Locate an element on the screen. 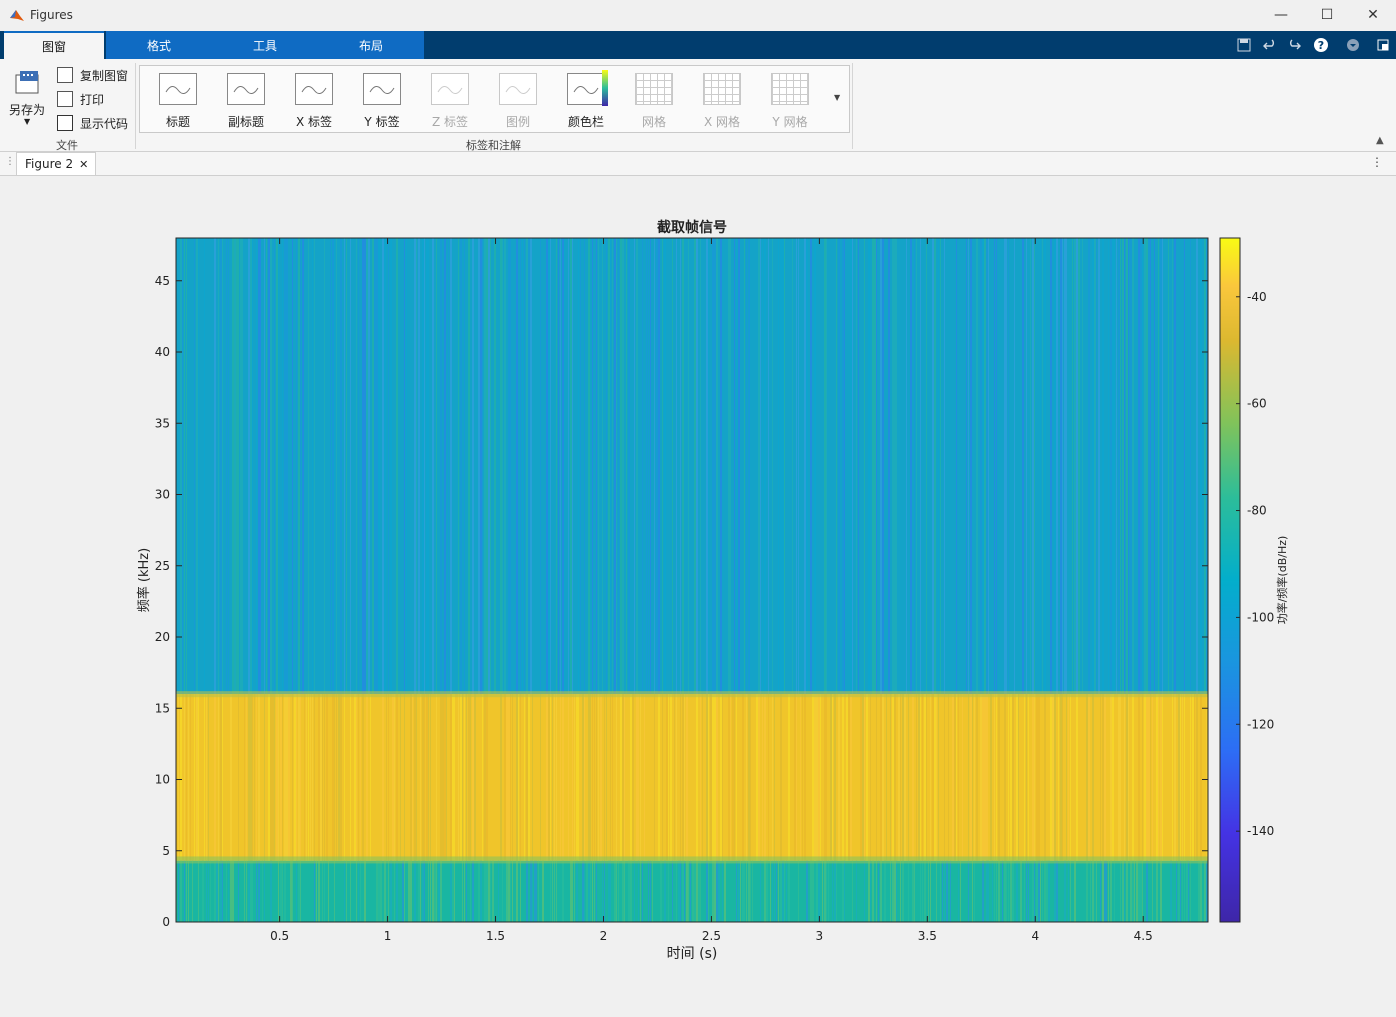 The height and width of the screenshot is (1017, 1396). colorbar-button: 颜色栏 is located at coordinates (586, 99).